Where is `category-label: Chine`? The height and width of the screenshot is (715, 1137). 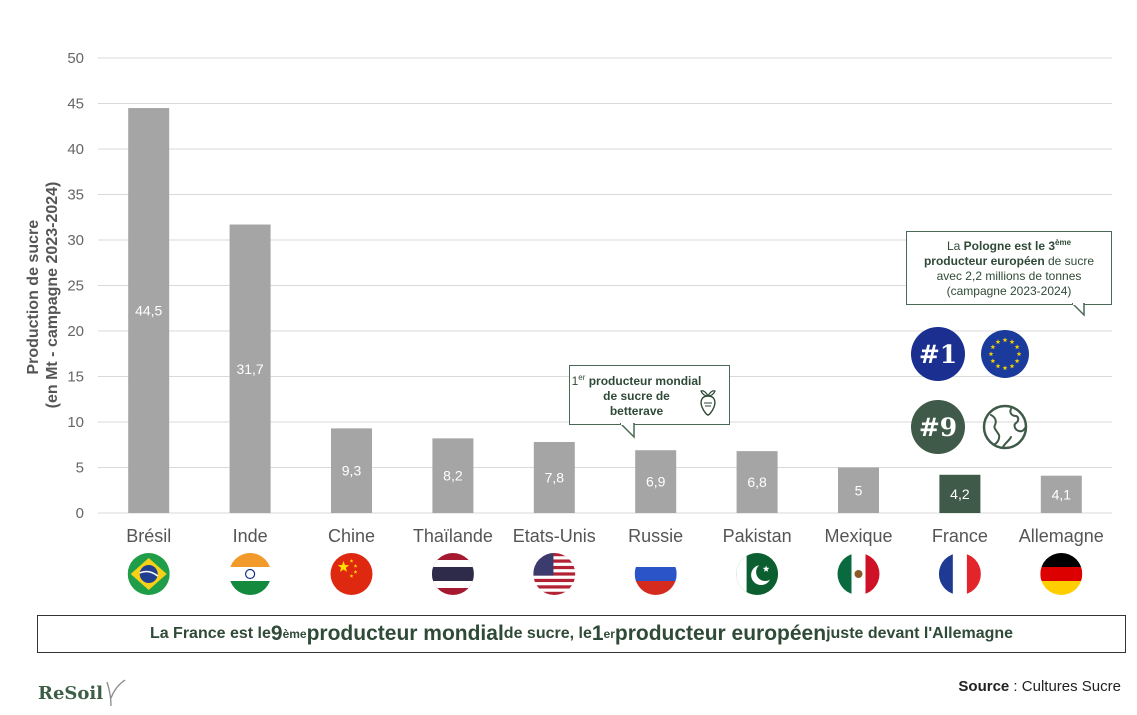
category-label: Chine is located at coordinates (351, 536).